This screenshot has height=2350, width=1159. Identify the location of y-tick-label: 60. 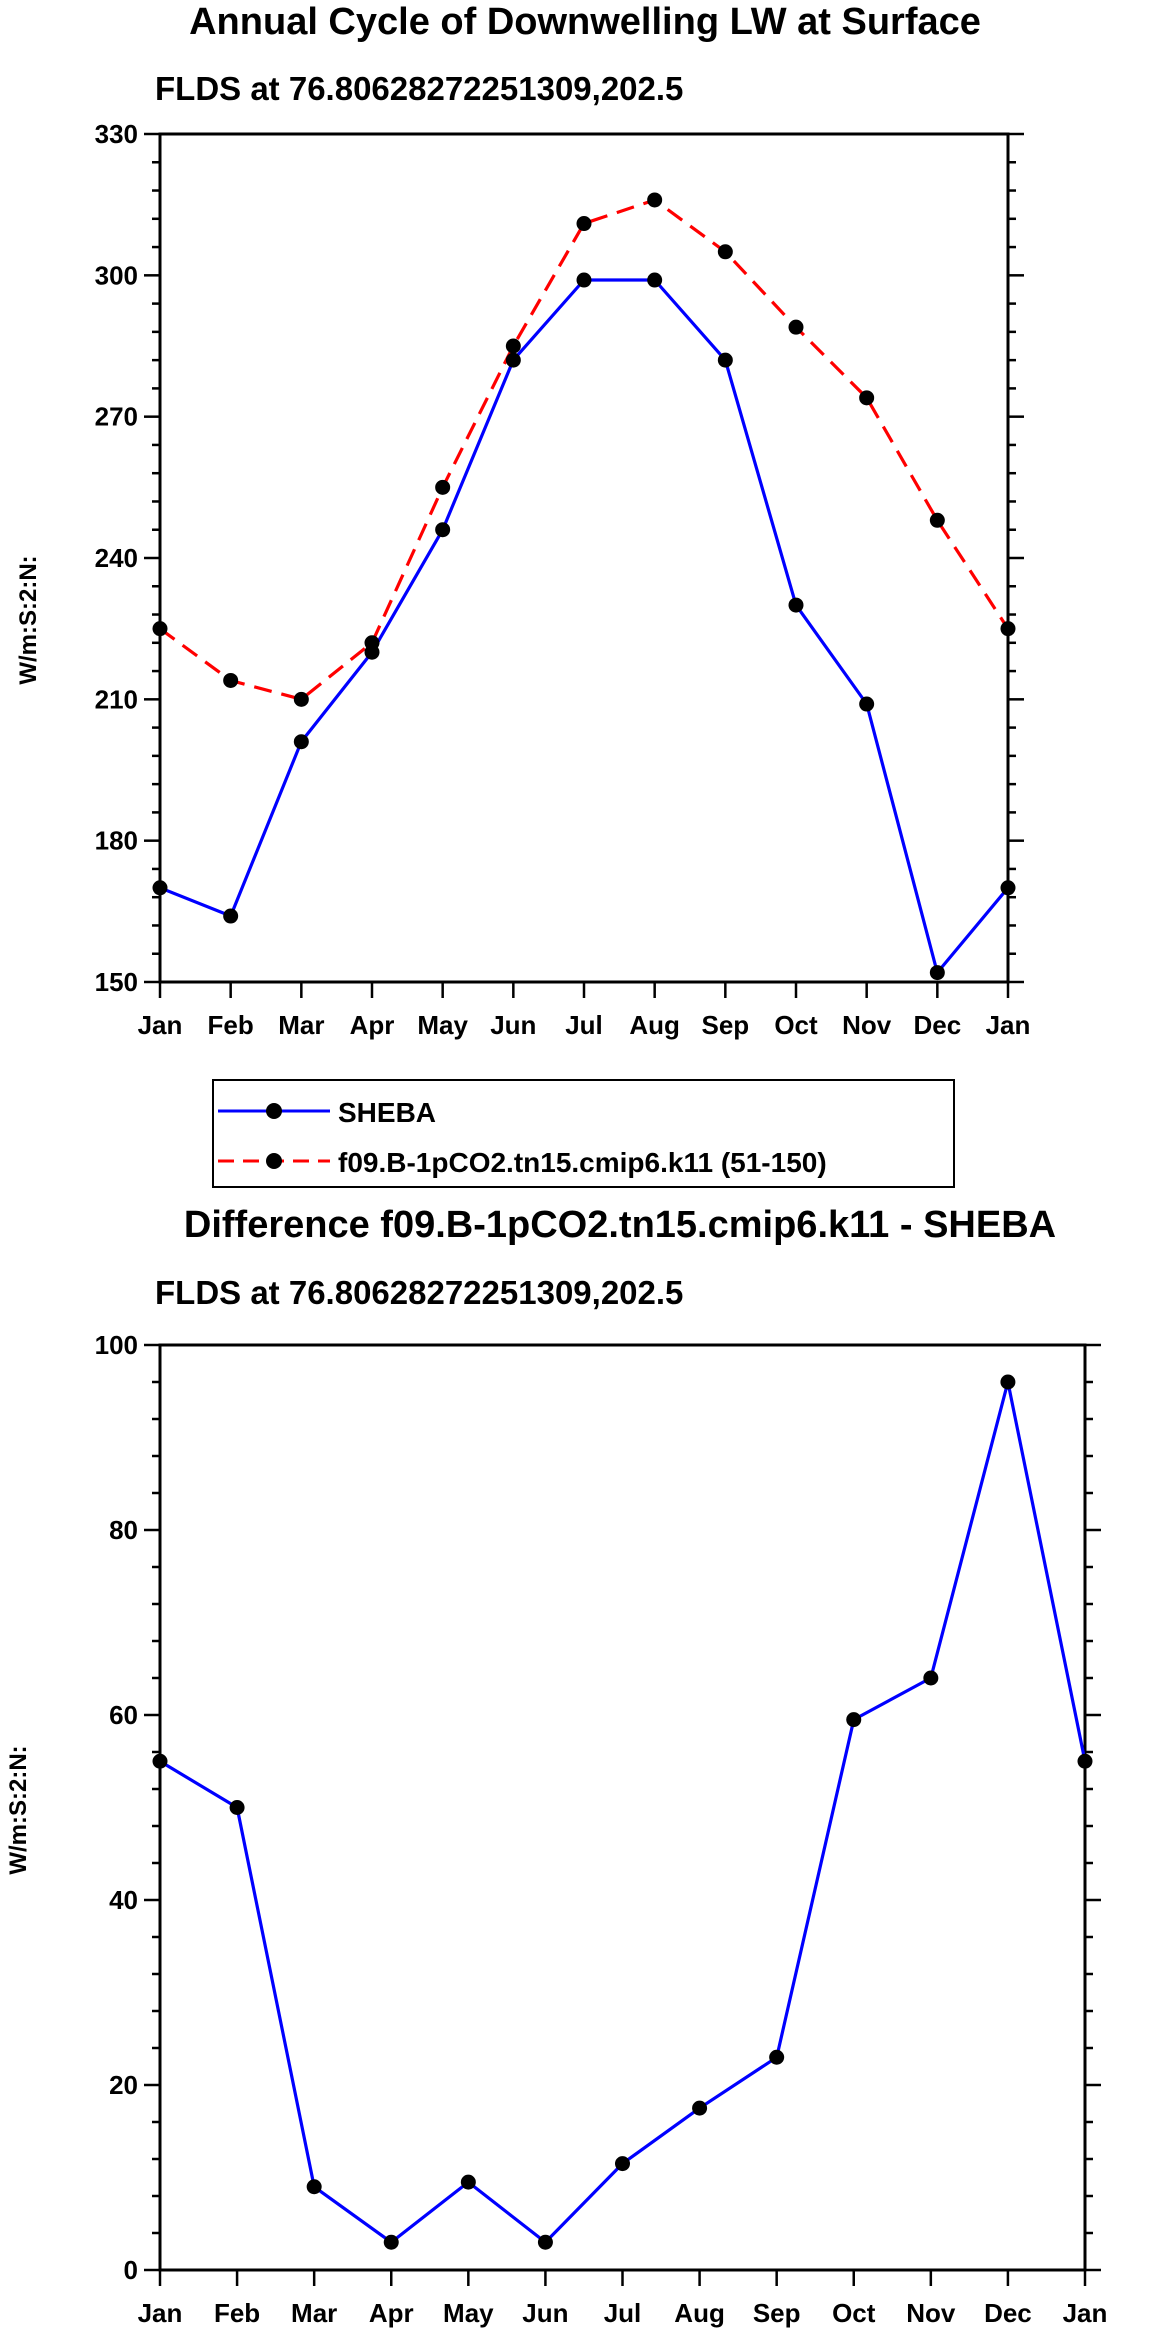
(123, 1715).